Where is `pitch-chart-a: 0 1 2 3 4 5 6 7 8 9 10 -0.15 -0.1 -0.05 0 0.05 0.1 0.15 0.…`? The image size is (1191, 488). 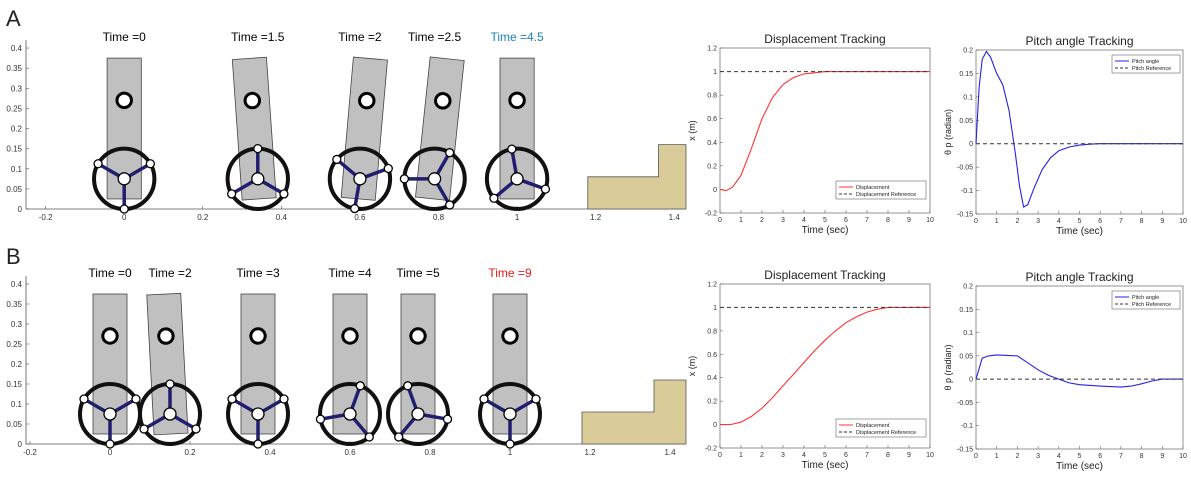 pitch-chart-a: 0 1 2 3 4 5 6 7 8 9 10 -0.15 -0.1 -0.05 0 0.05 0.1 0.15 0.… is located at coordinates (1065, 135).